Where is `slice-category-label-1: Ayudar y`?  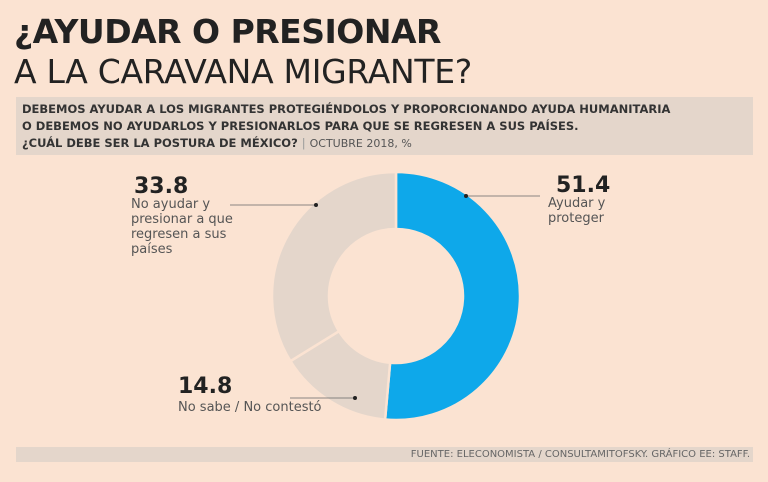 slice-category-label-1: Ayudar y is located at coordinates (577, 203).